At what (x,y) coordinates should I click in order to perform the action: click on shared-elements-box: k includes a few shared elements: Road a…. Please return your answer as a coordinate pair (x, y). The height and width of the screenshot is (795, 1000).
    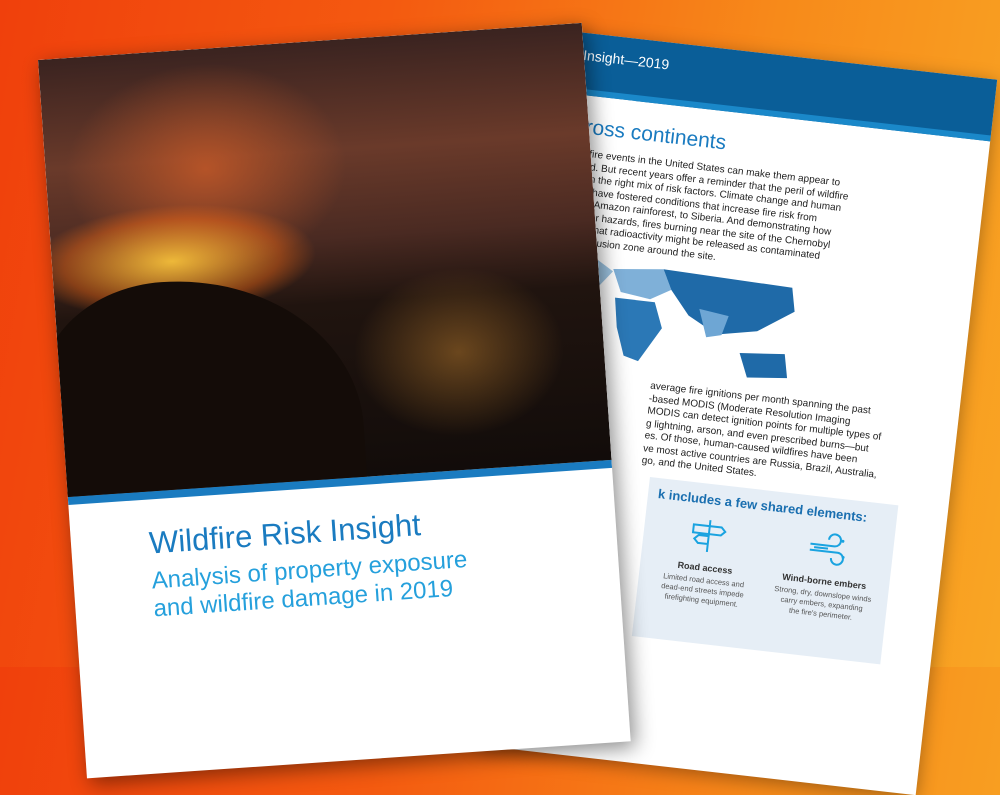
    Looking at the image, I should click on (765, 571).